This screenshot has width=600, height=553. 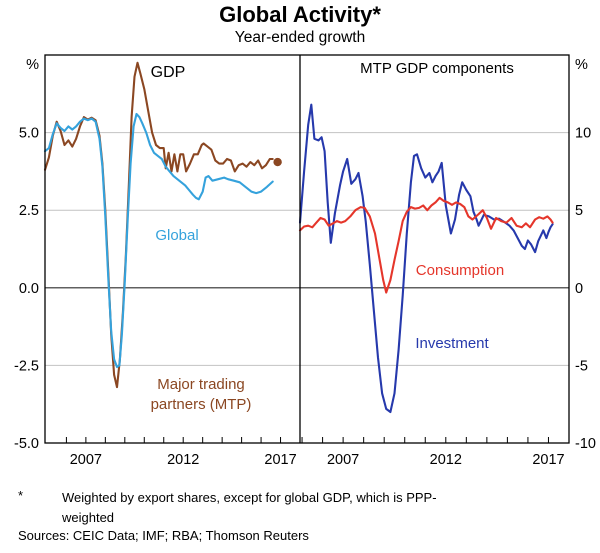 I want to click on series-label-mtp-line2: partners (MTP), so click(x=201, y=405).